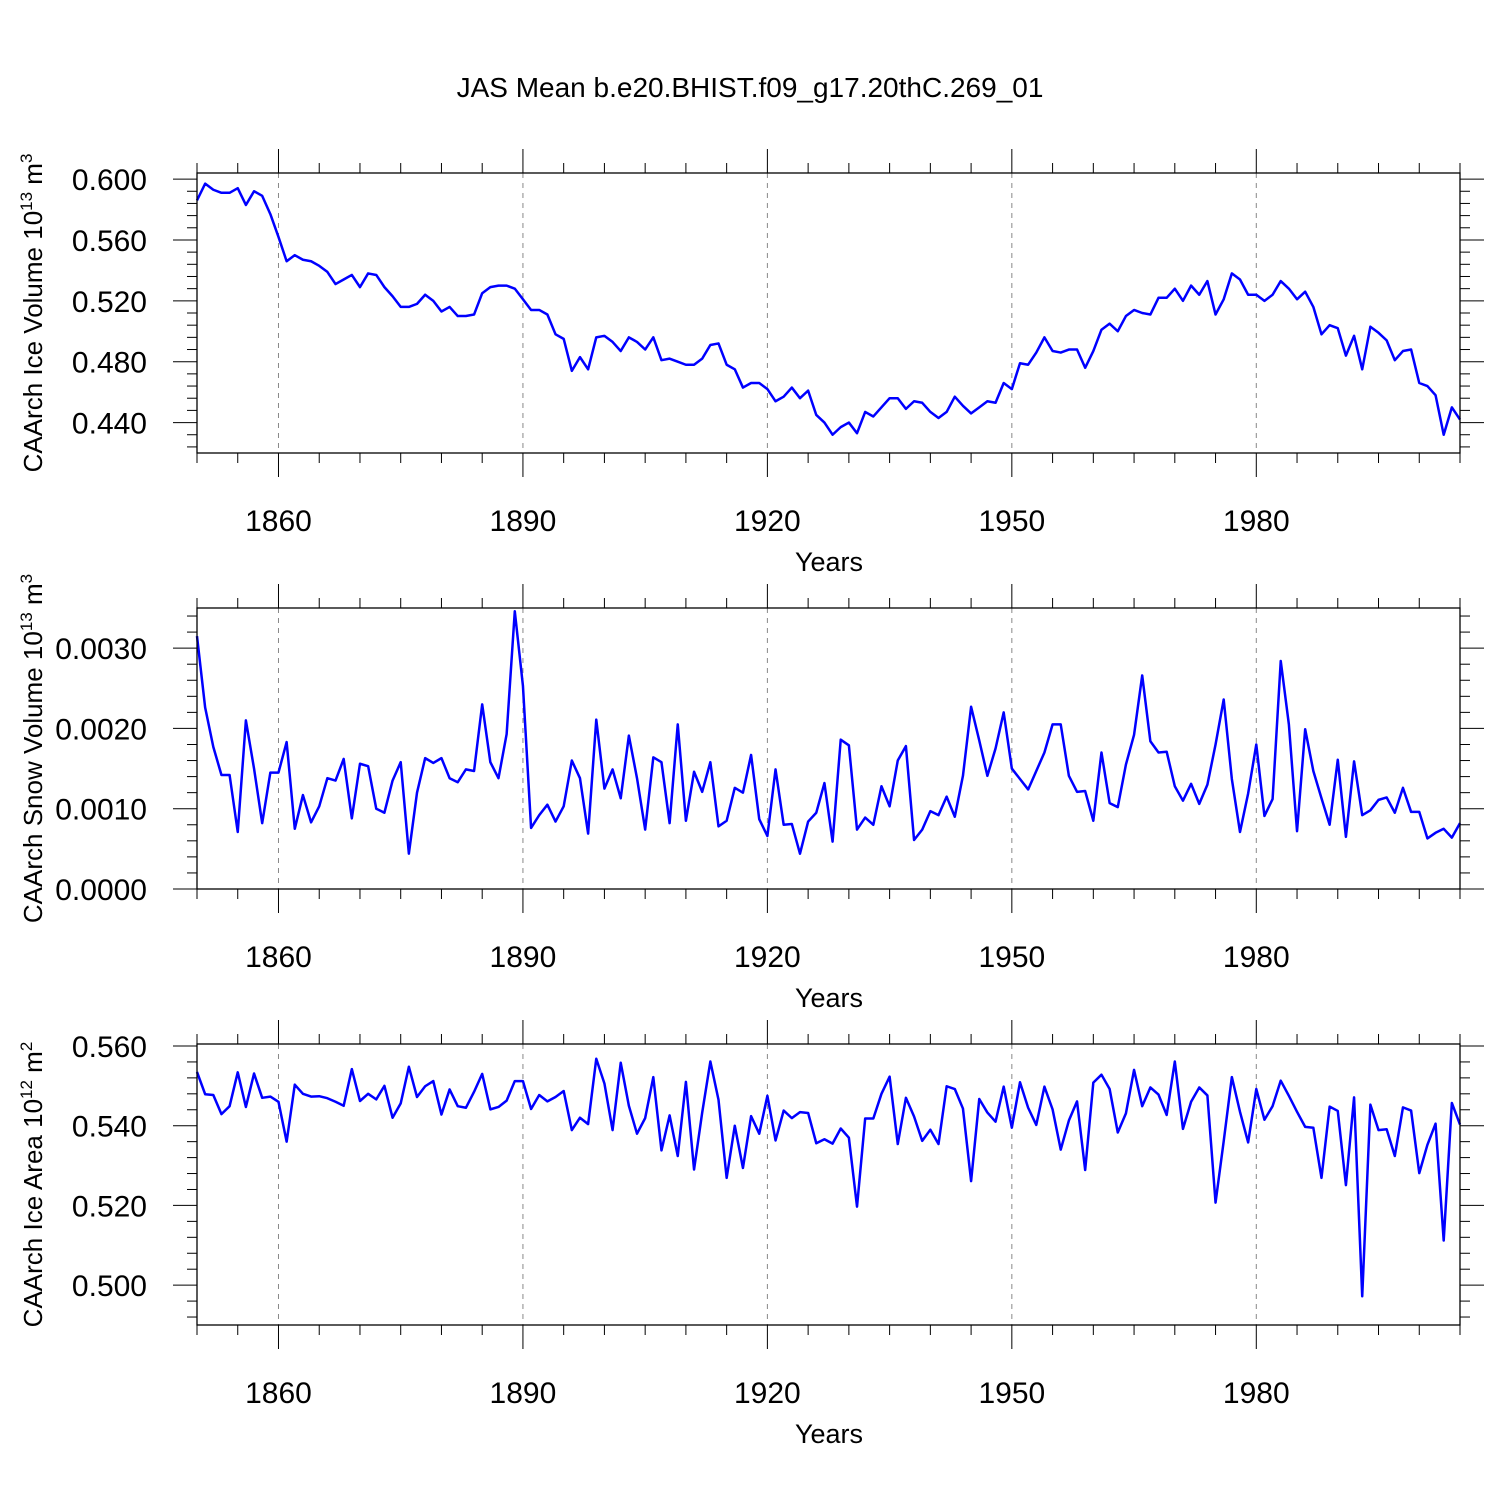  Describe the element at coordinates (1256, 521) in the screenshot. I see `ice-volume-xtick-label: 1980` at that location.